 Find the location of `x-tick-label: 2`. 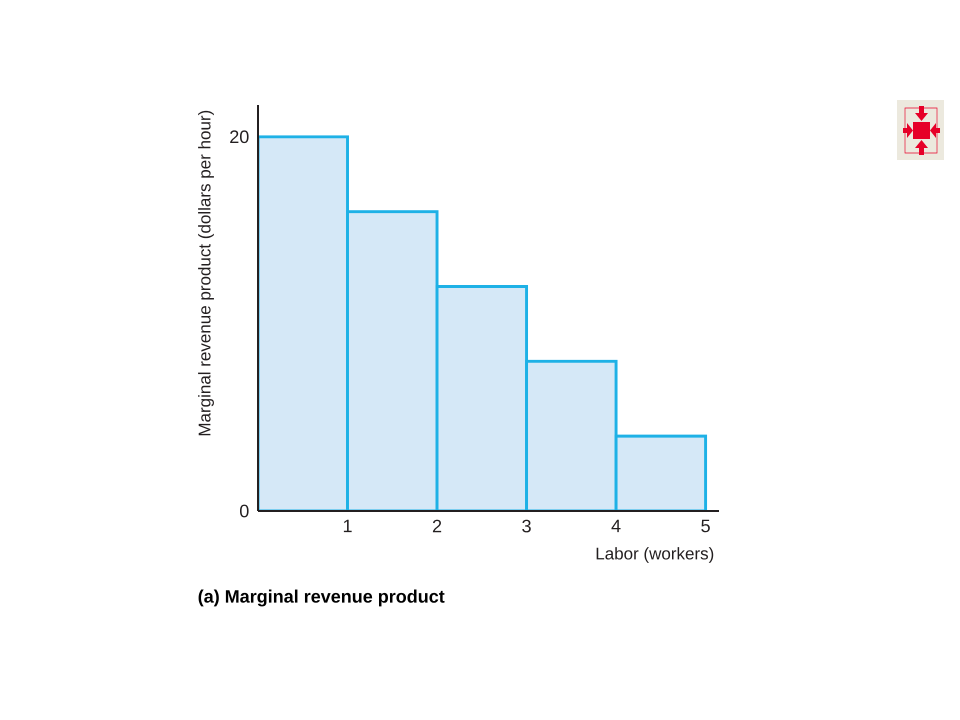

x-tick-label: 2 is located at coordinates (437, 526).